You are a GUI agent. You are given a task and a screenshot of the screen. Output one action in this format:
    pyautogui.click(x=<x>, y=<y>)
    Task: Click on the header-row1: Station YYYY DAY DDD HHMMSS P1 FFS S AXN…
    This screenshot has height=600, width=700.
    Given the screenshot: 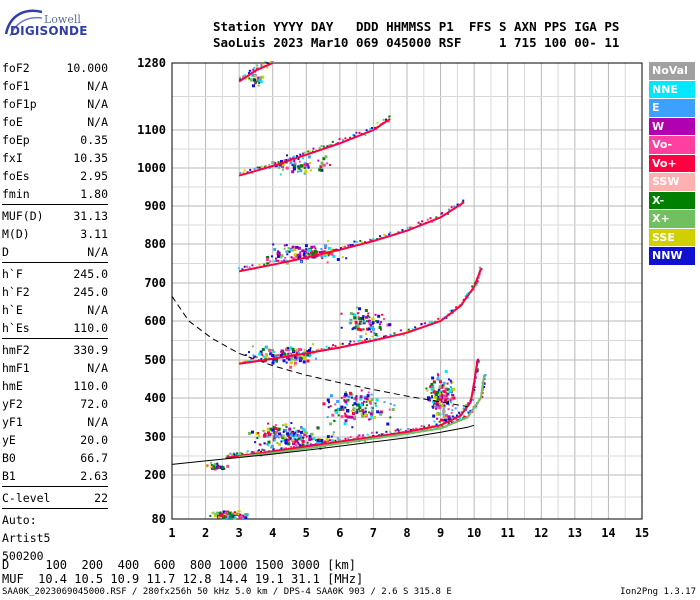 What is the action you would take?
    pyautogui.click(x=416, y=26)
    